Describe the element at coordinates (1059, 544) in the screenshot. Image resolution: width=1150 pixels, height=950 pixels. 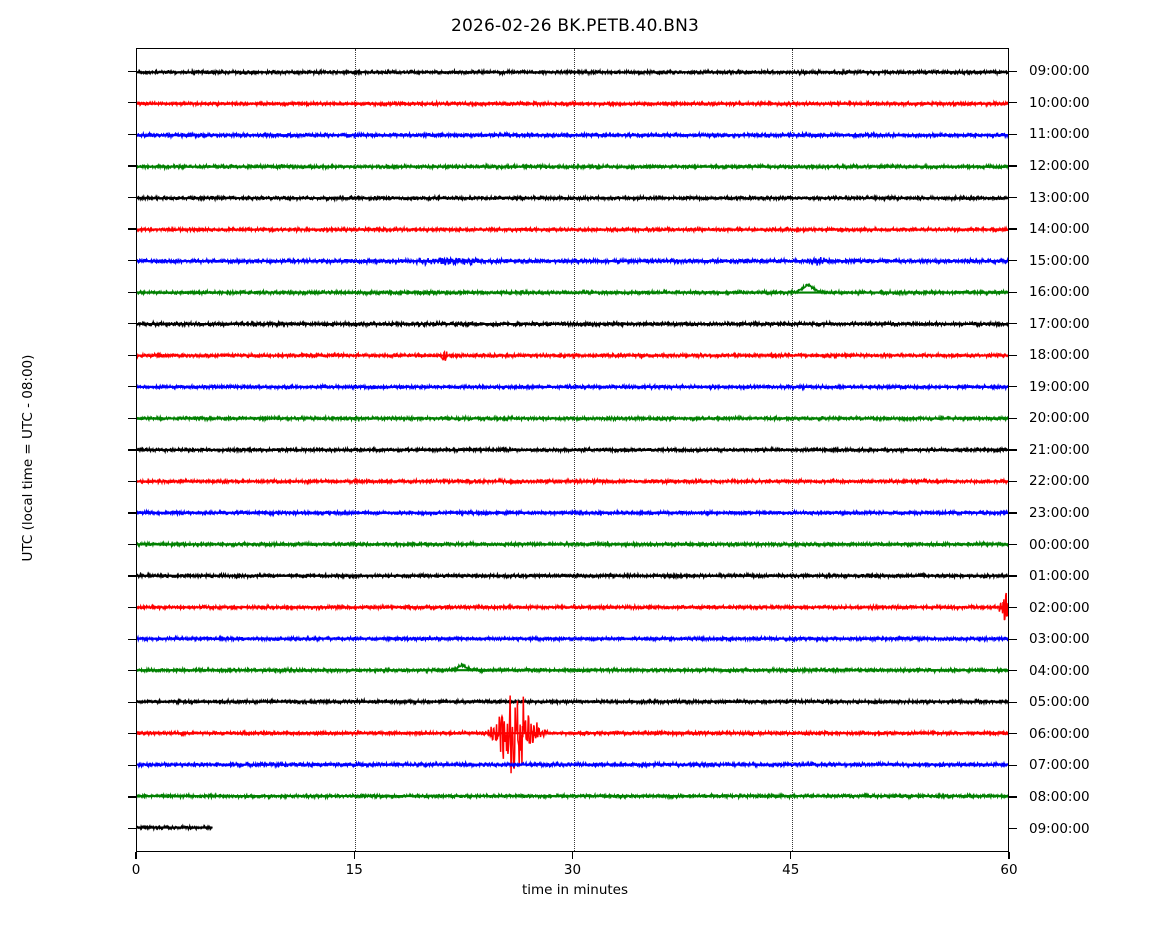
I see `y-label-right-15: 00:00:00` at that location.